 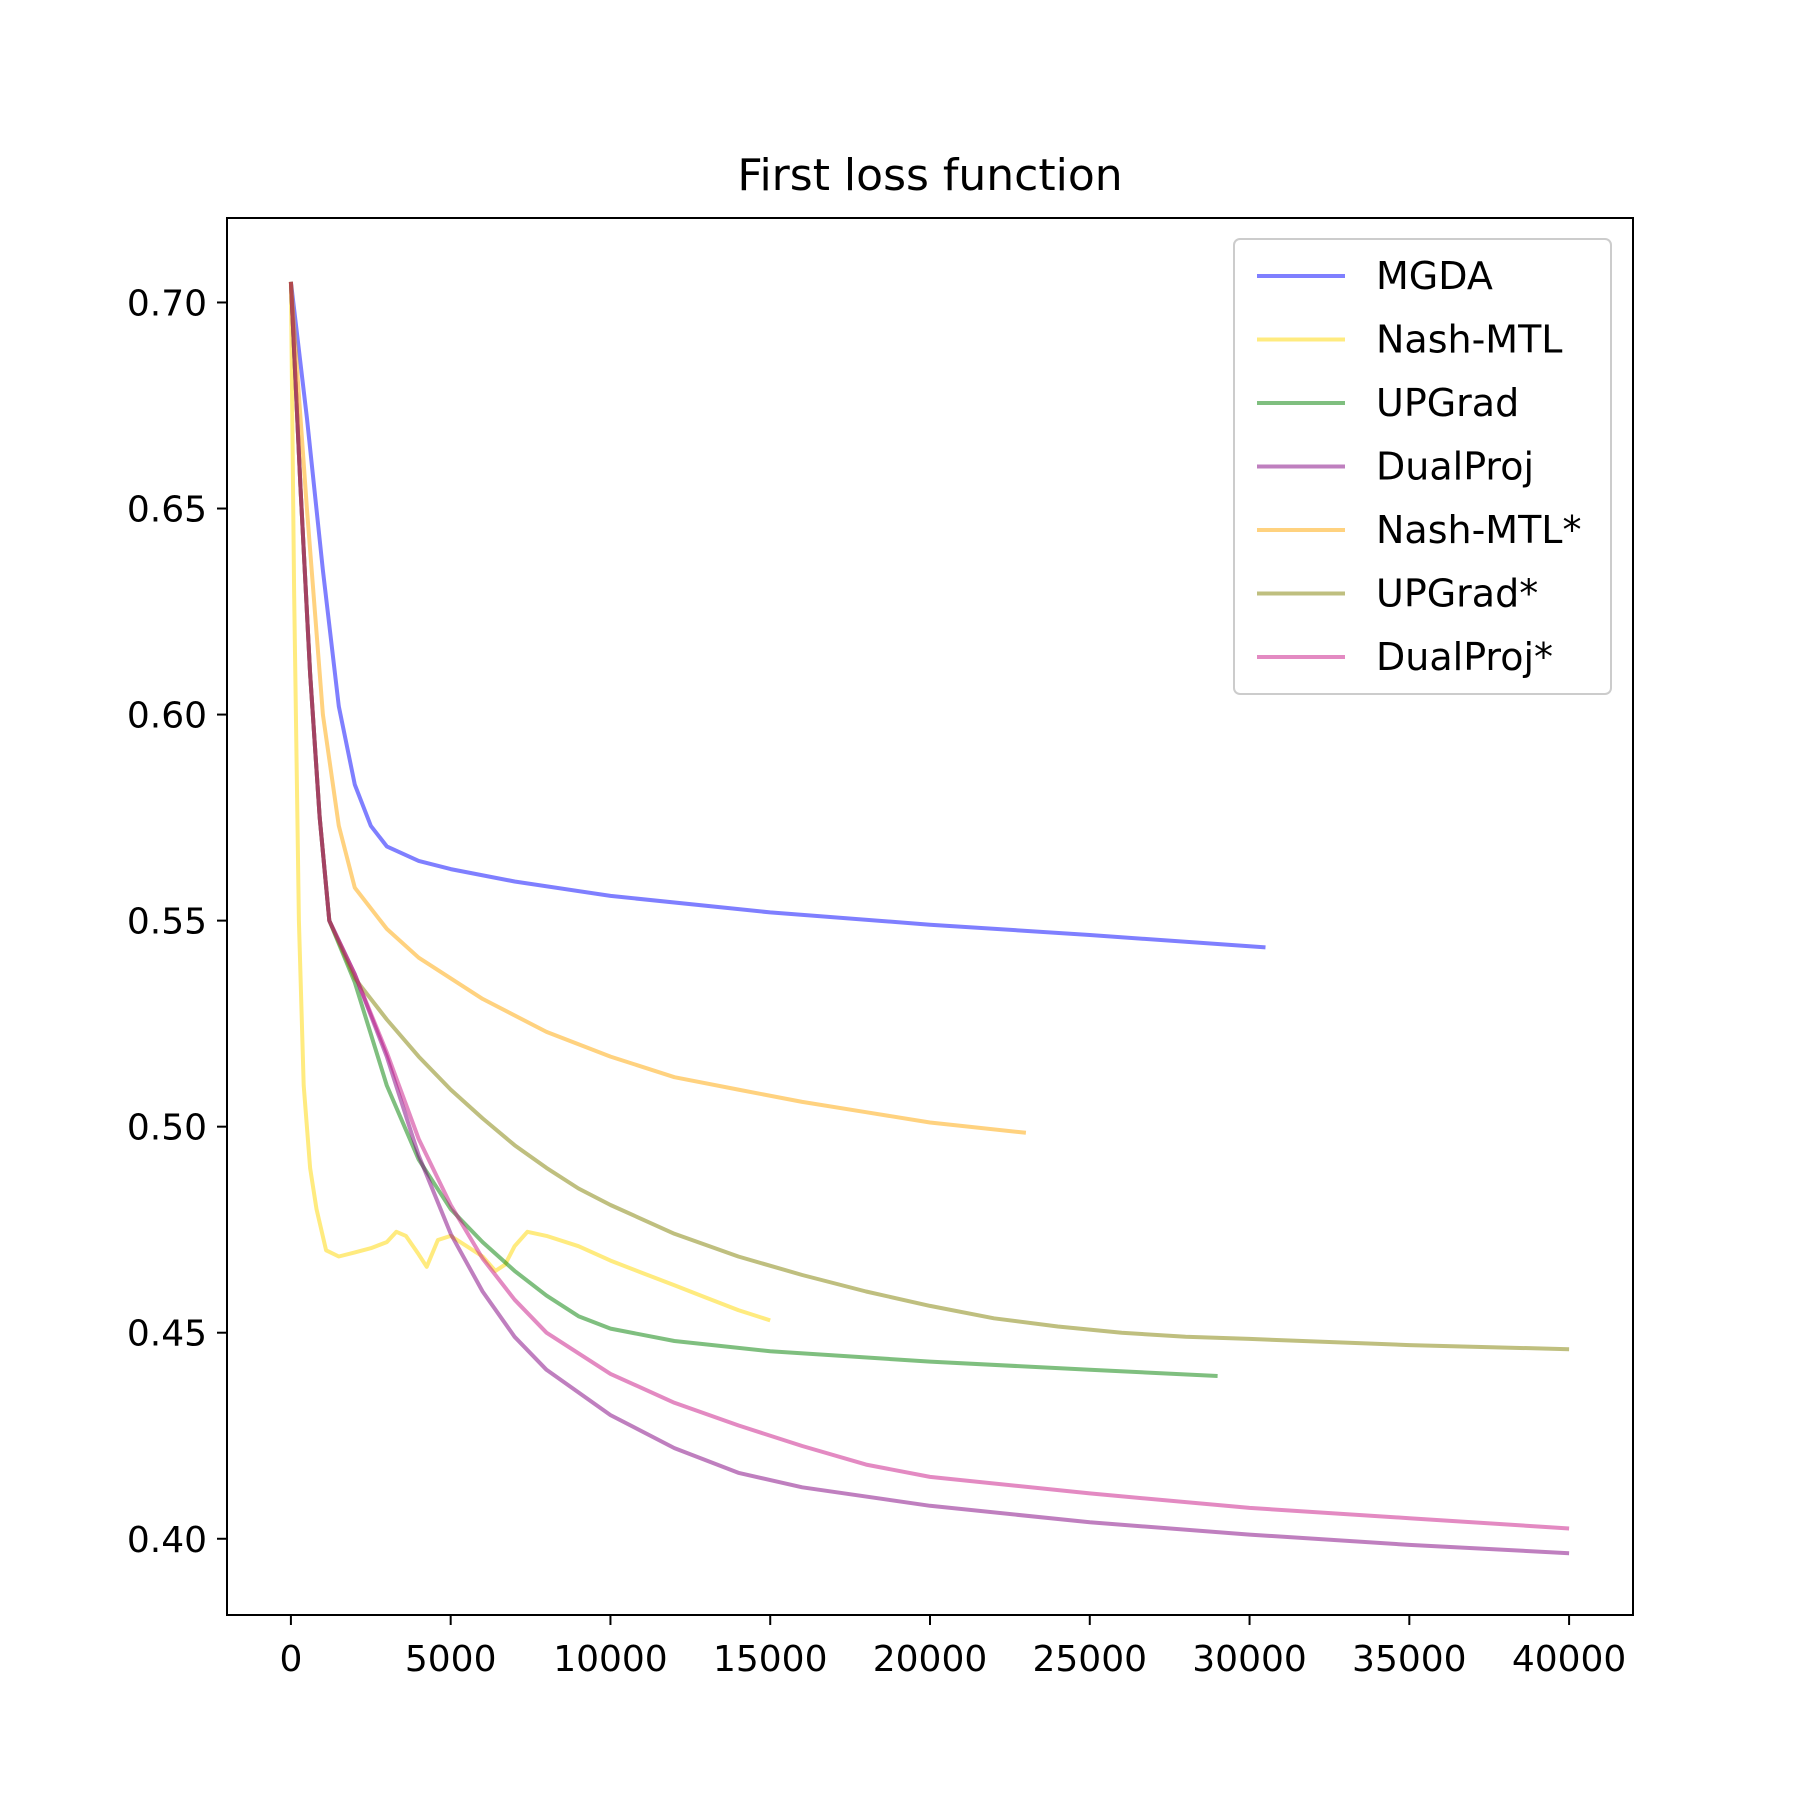 I want to click on x-tick-label: 5000, so click(x=451, y=1659).